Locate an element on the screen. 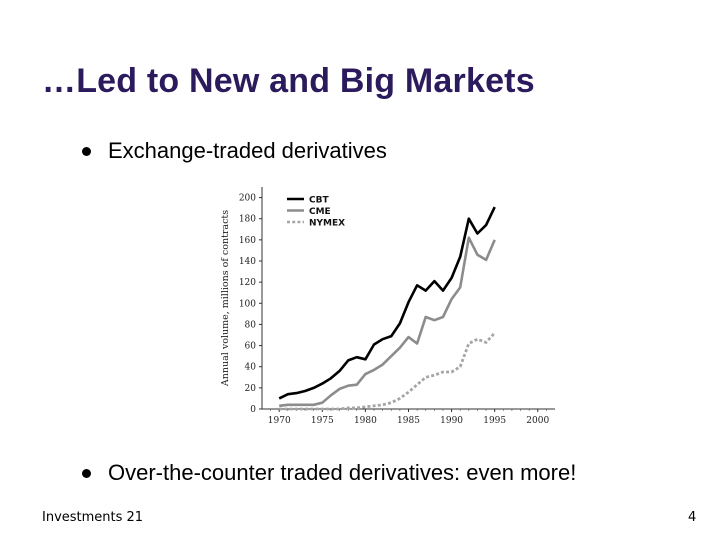 This screenshot has height=540, width=720. x-tick-label: 1970 is located at coordinates (279, 421).